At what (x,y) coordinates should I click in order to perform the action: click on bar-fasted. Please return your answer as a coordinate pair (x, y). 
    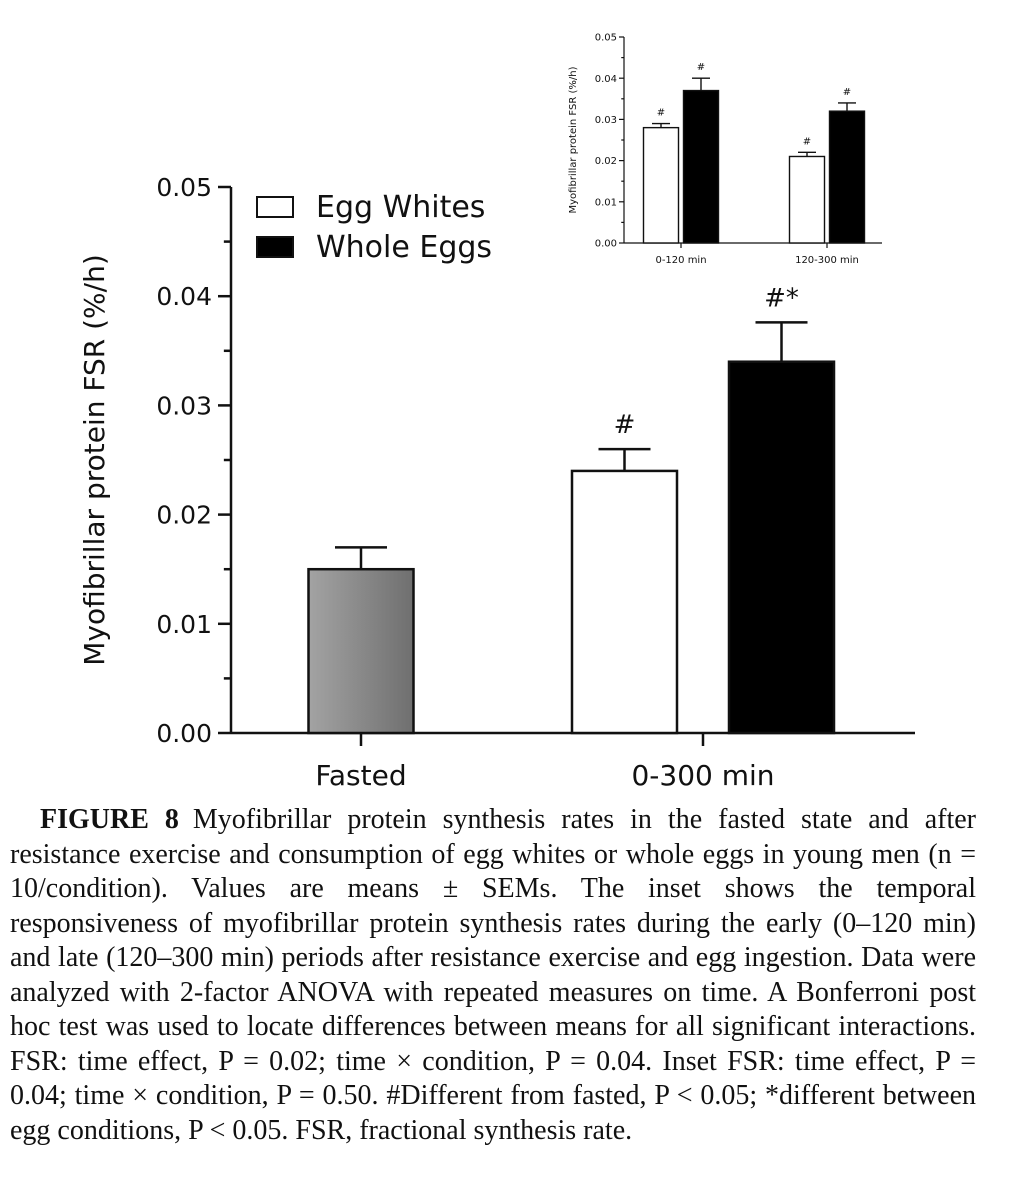
    Looking at the image, I should click on (361, 651).